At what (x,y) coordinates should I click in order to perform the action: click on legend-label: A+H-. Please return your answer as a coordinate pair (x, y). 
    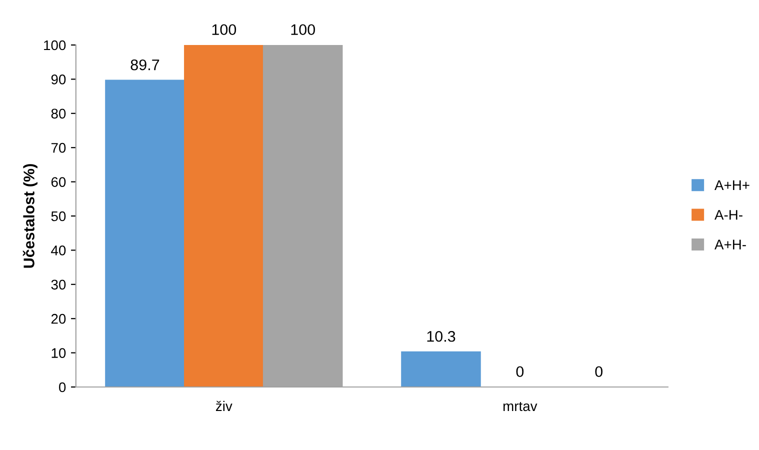
    Looking at the image, I should click on (730, 245).